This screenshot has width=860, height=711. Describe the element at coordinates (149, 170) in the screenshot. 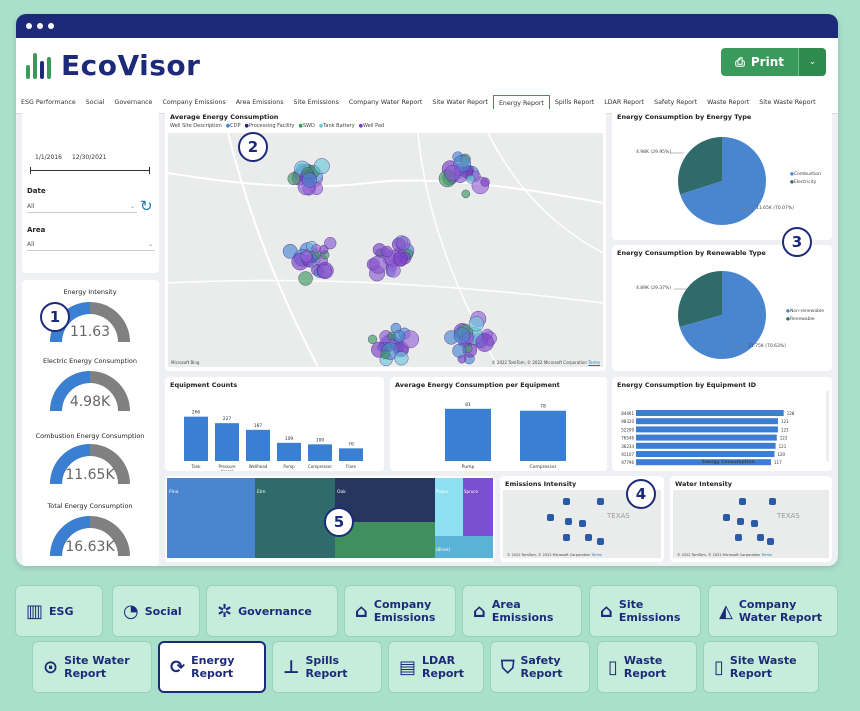

I see `slider-handle-end` at that location.